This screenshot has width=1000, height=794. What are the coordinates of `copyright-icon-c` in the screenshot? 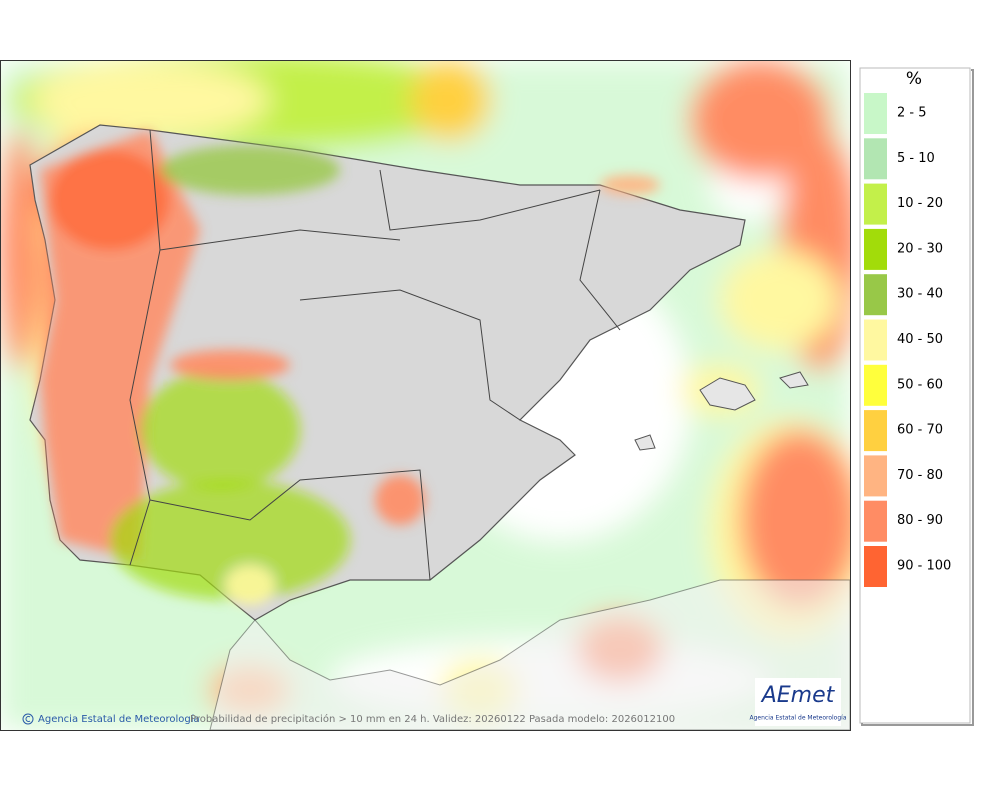 It's located at (28, 719).